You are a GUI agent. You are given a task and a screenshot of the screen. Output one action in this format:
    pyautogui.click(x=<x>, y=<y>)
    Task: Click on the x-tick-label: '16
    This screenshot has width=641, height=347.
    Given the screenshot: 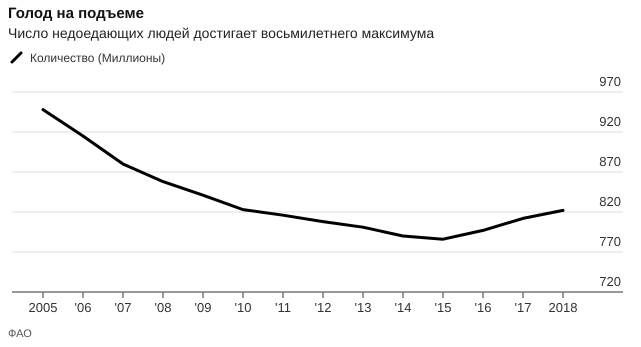 What is the action you would take?
    pyautogui.click(x=483, y=307)
    